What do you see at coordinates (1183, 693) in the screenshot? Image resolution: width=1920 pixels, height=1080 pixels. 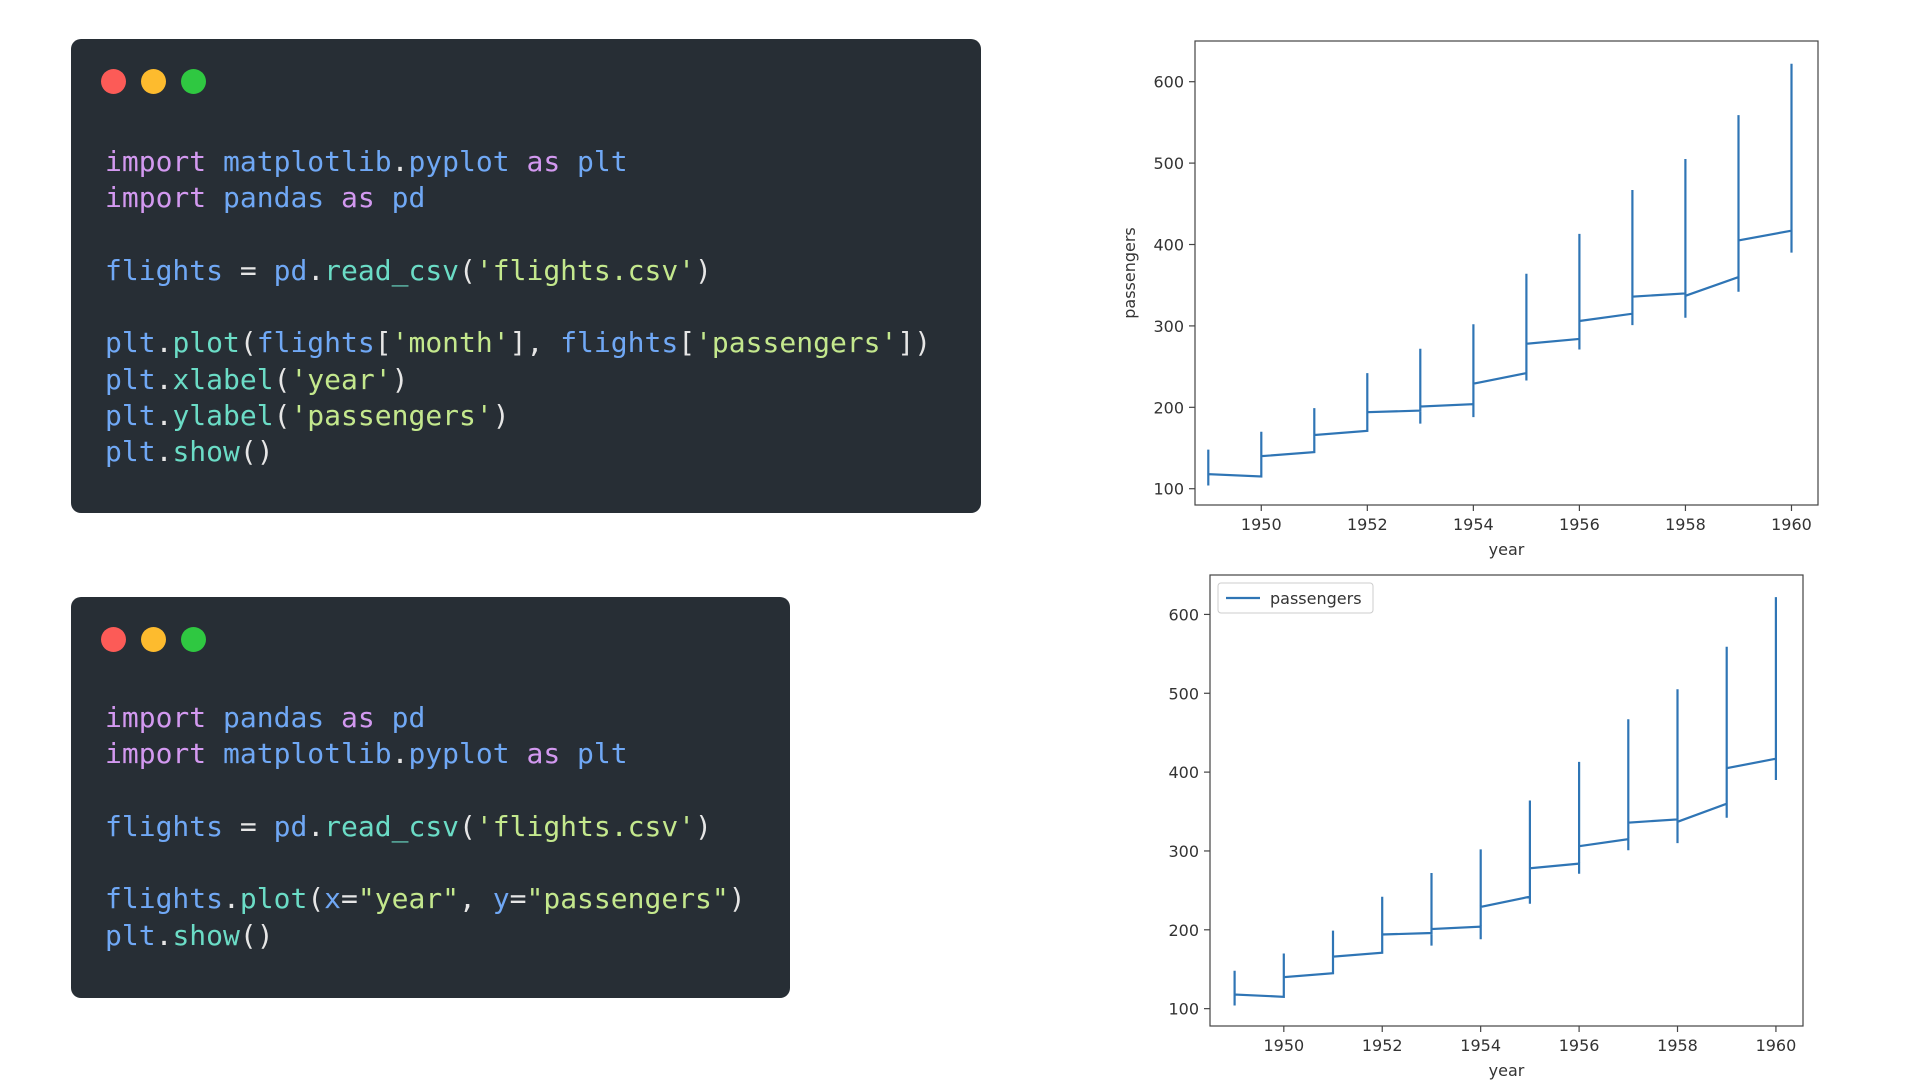 I see `y-tick-label: 500` at bounding box center [1183, 693].